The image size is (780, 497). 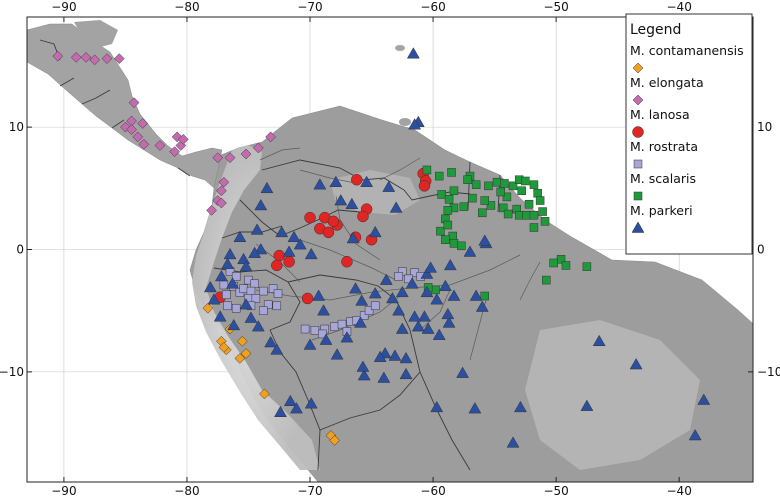 I want to click on trinidad-island, so click(x=405, y=122).